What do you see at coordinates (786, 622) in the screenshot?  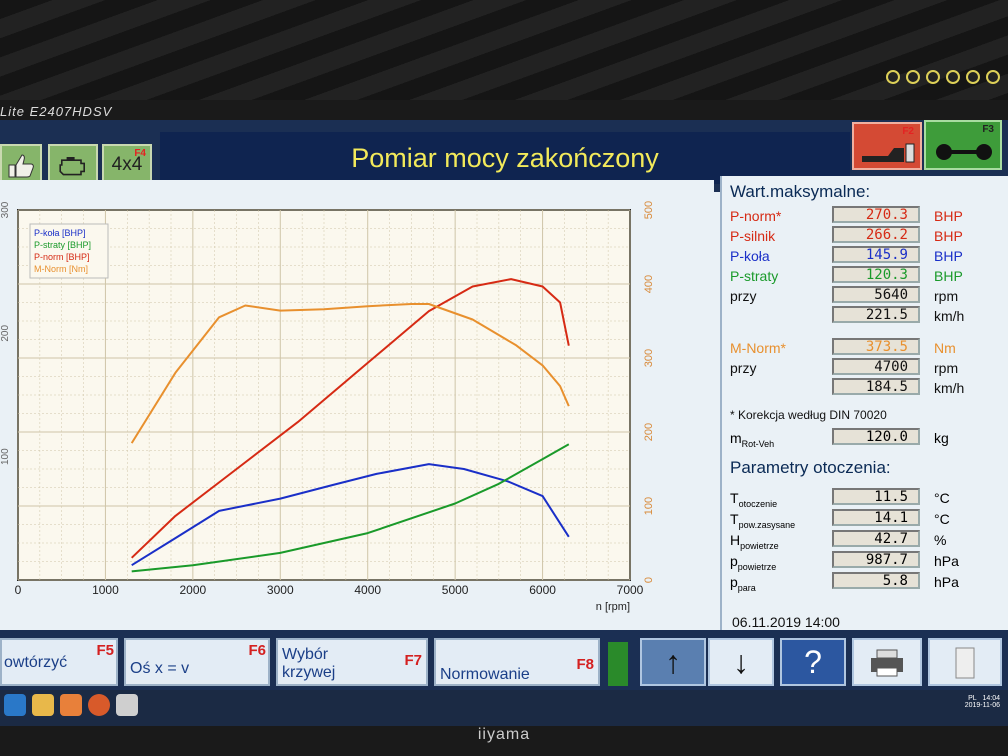 I see `measurement-datetime: 06.11.2019 14:00` at bounding box center [786, 622].